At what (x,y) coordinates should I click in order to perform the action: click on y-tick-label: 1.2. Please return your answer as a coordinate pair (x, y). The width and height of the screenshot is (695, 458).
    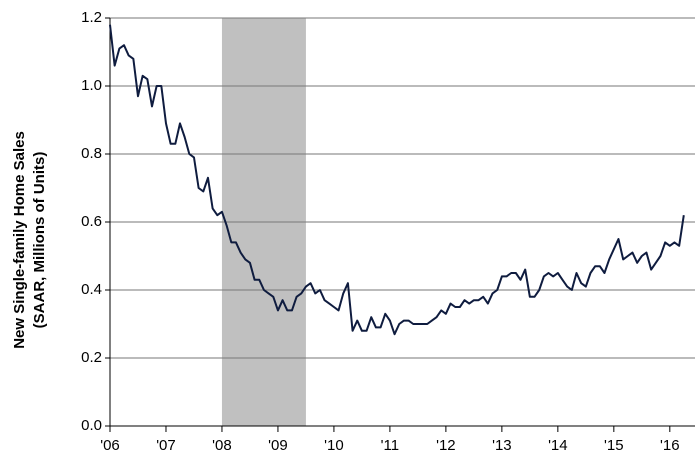
    Looking at the image, I should click on (91, 17).